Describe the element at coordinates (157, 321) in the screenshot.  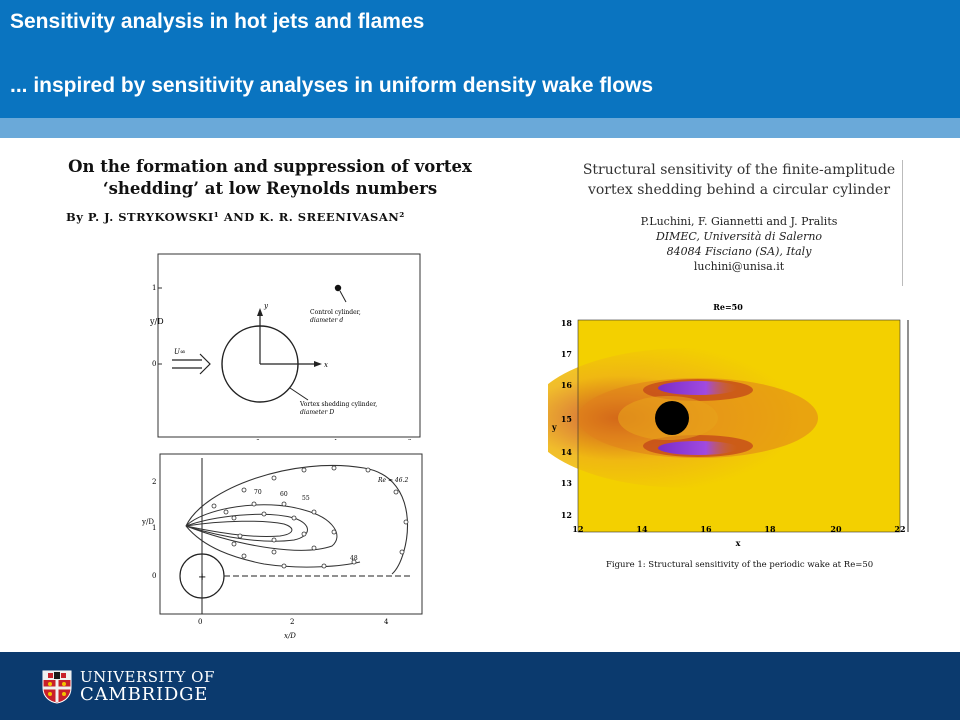
I see `fig1-y-label: y/D` at that location.